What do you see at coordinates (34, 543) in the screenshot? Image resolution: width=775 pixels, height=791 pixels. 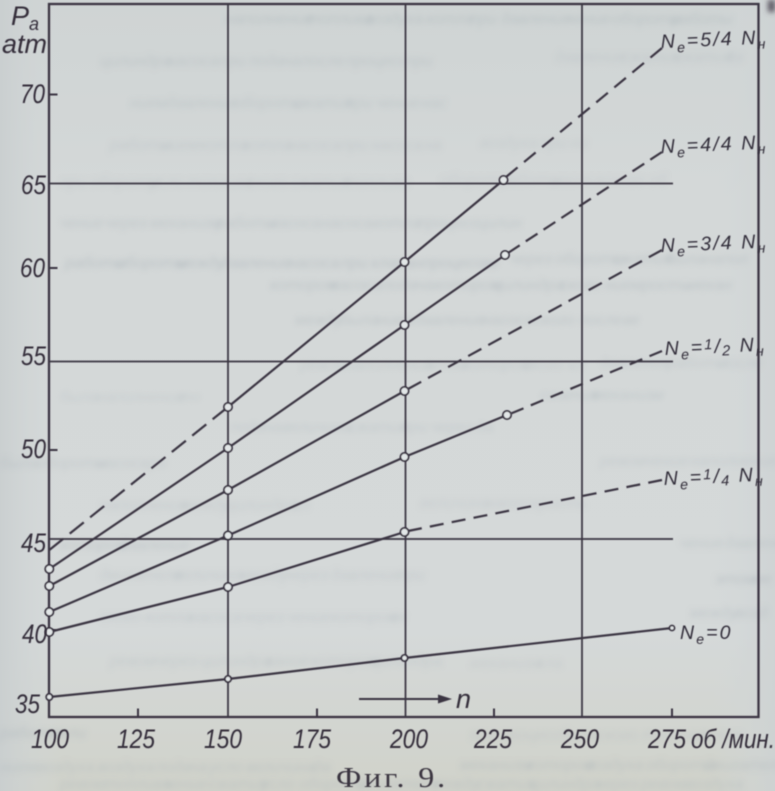 I see `svg-text: 45` at bounding box center [34, 543].